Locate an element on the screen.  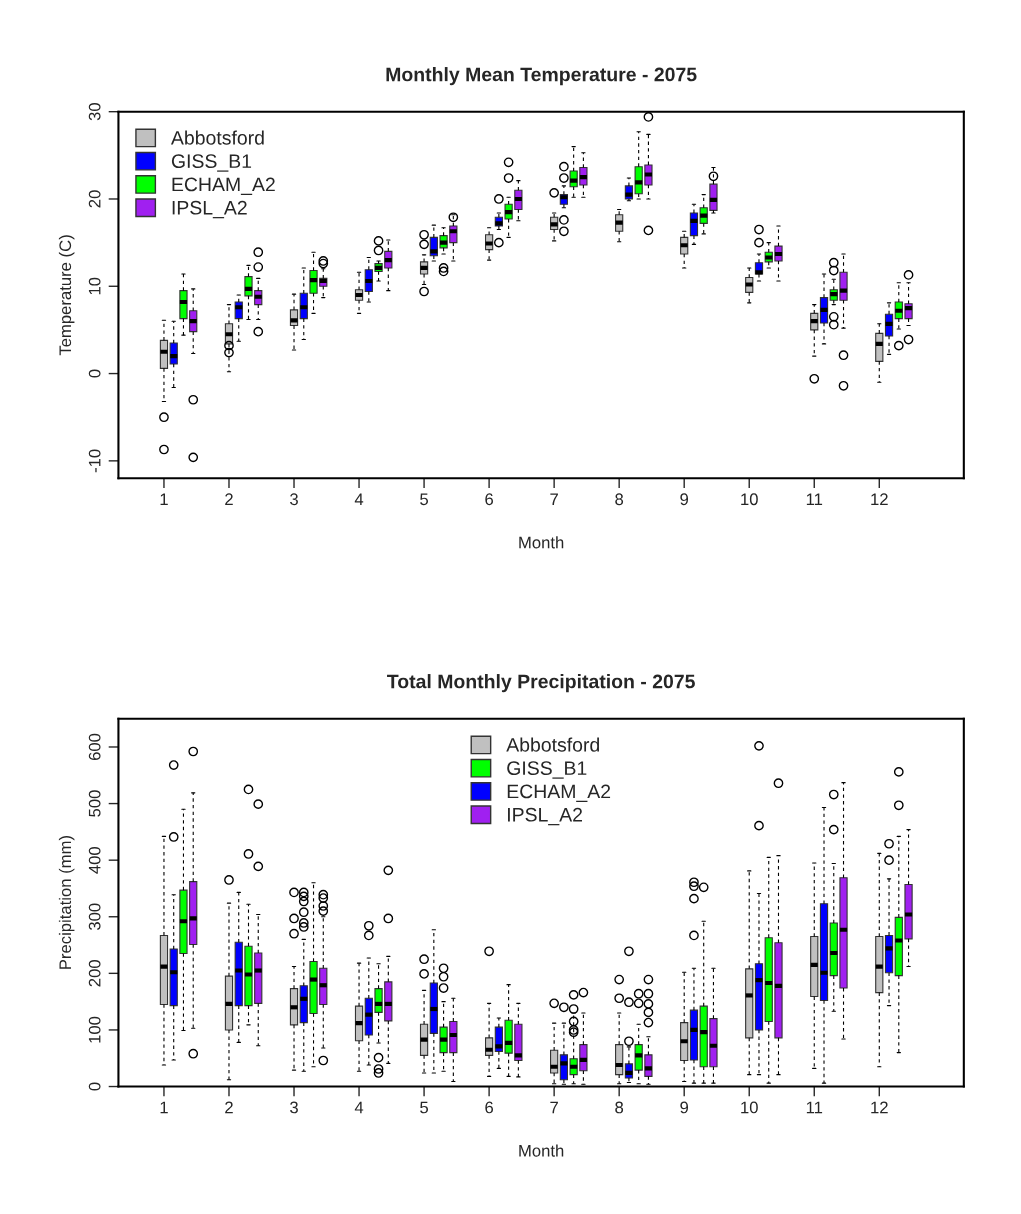
y-tick-label: 100 is located at coordinates (94, 1029).